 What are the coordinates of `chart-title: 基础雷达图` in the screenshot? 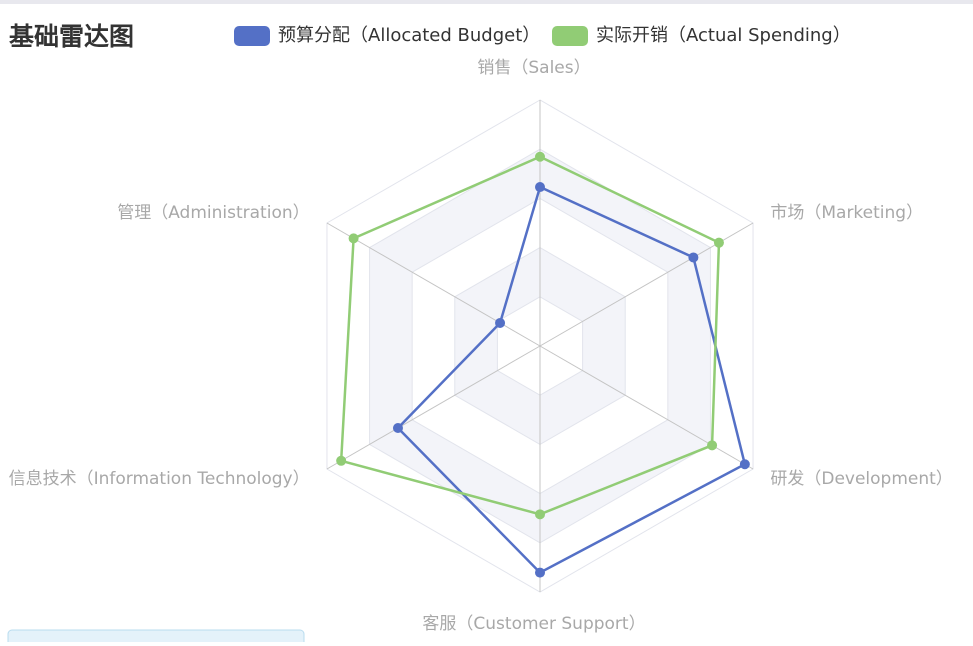 It's located at (71, 36).